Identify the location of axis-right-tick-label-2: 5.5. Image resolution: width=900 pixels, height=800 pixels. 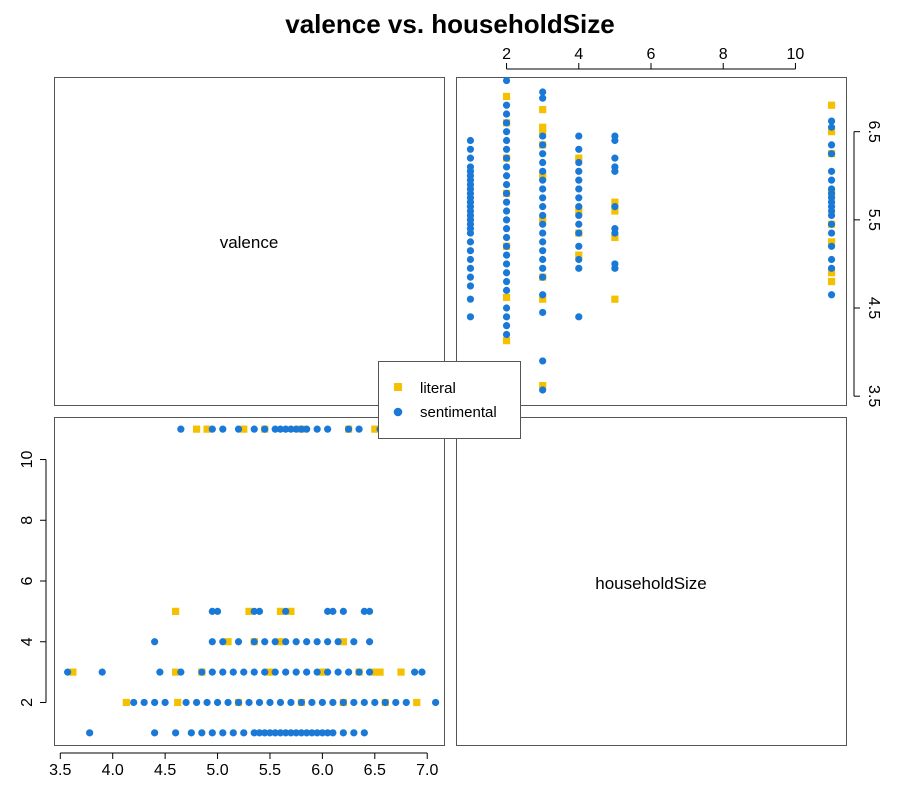
(873, 220).